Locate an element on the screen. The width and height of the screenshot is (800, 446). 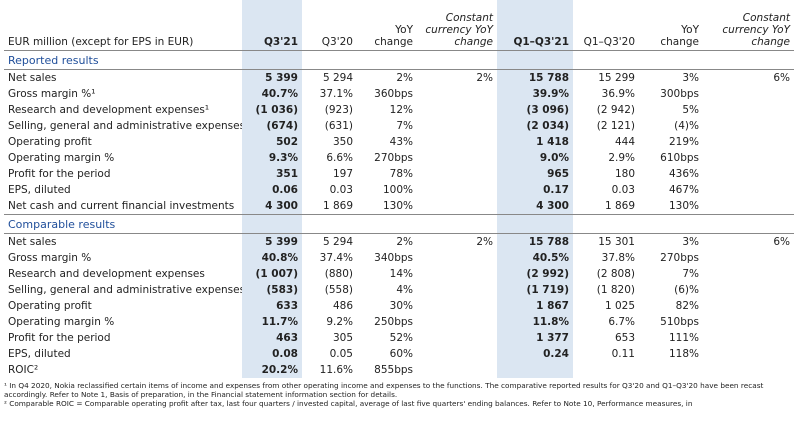
data-row: Operating profit 633 486 30% 1 867 1 025 82% is located at coordinates (399, 306).